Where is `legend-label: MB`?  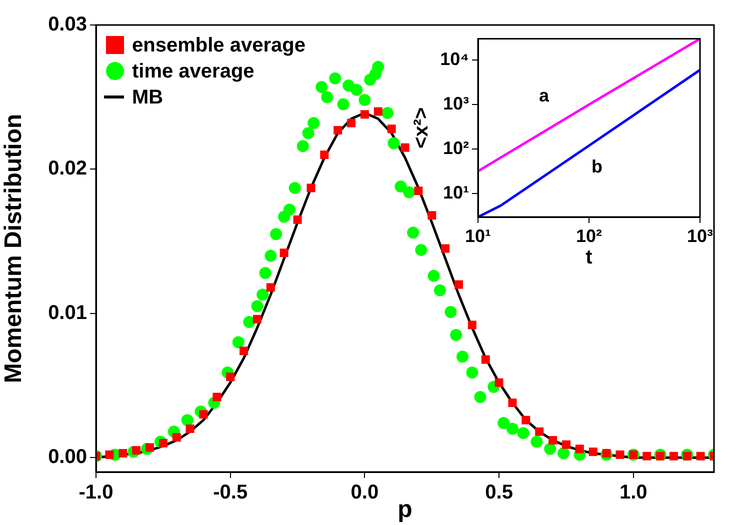
legend-label: MB is located at coordinates (148, 97).